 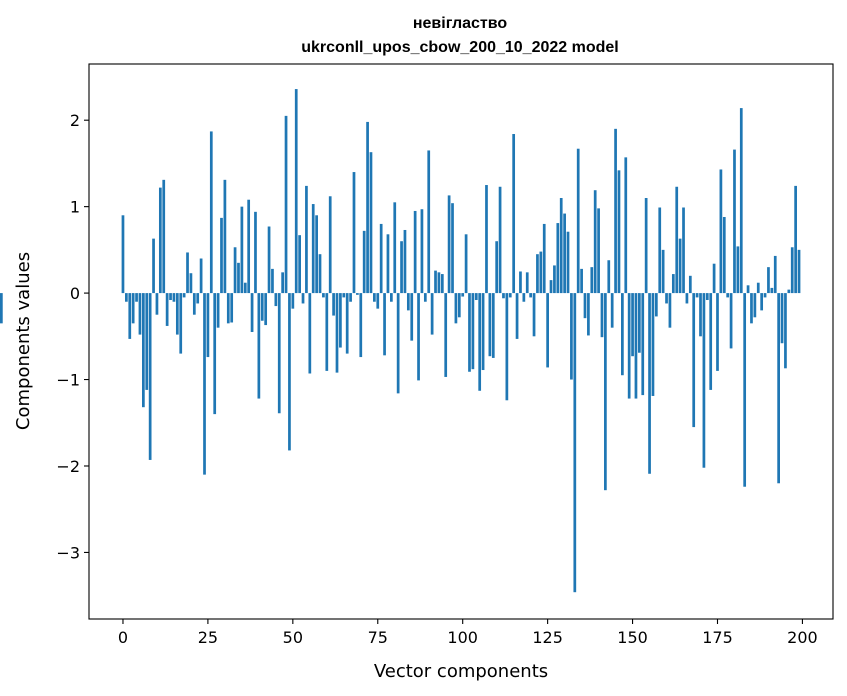 What do you see at coordinates (208, 637) in the screenshot?
I see `x-tick-label: 25` at bounding box center [208, 637].